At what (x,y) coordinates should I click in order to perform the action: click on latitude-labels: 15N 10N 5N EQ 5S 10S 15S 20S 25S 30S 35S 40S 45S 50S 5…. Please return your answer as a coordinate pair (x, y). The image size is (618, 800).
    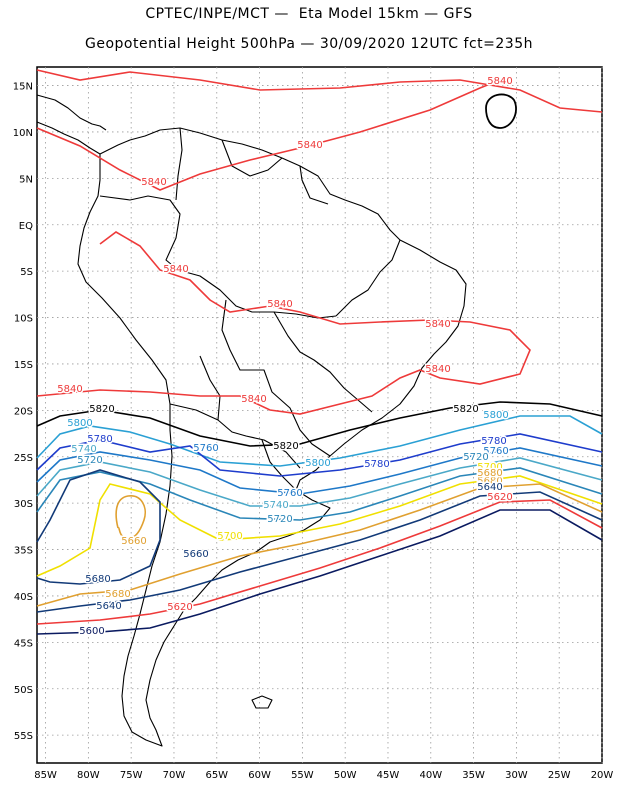
    Looking at the image, I should click on (23, 412).